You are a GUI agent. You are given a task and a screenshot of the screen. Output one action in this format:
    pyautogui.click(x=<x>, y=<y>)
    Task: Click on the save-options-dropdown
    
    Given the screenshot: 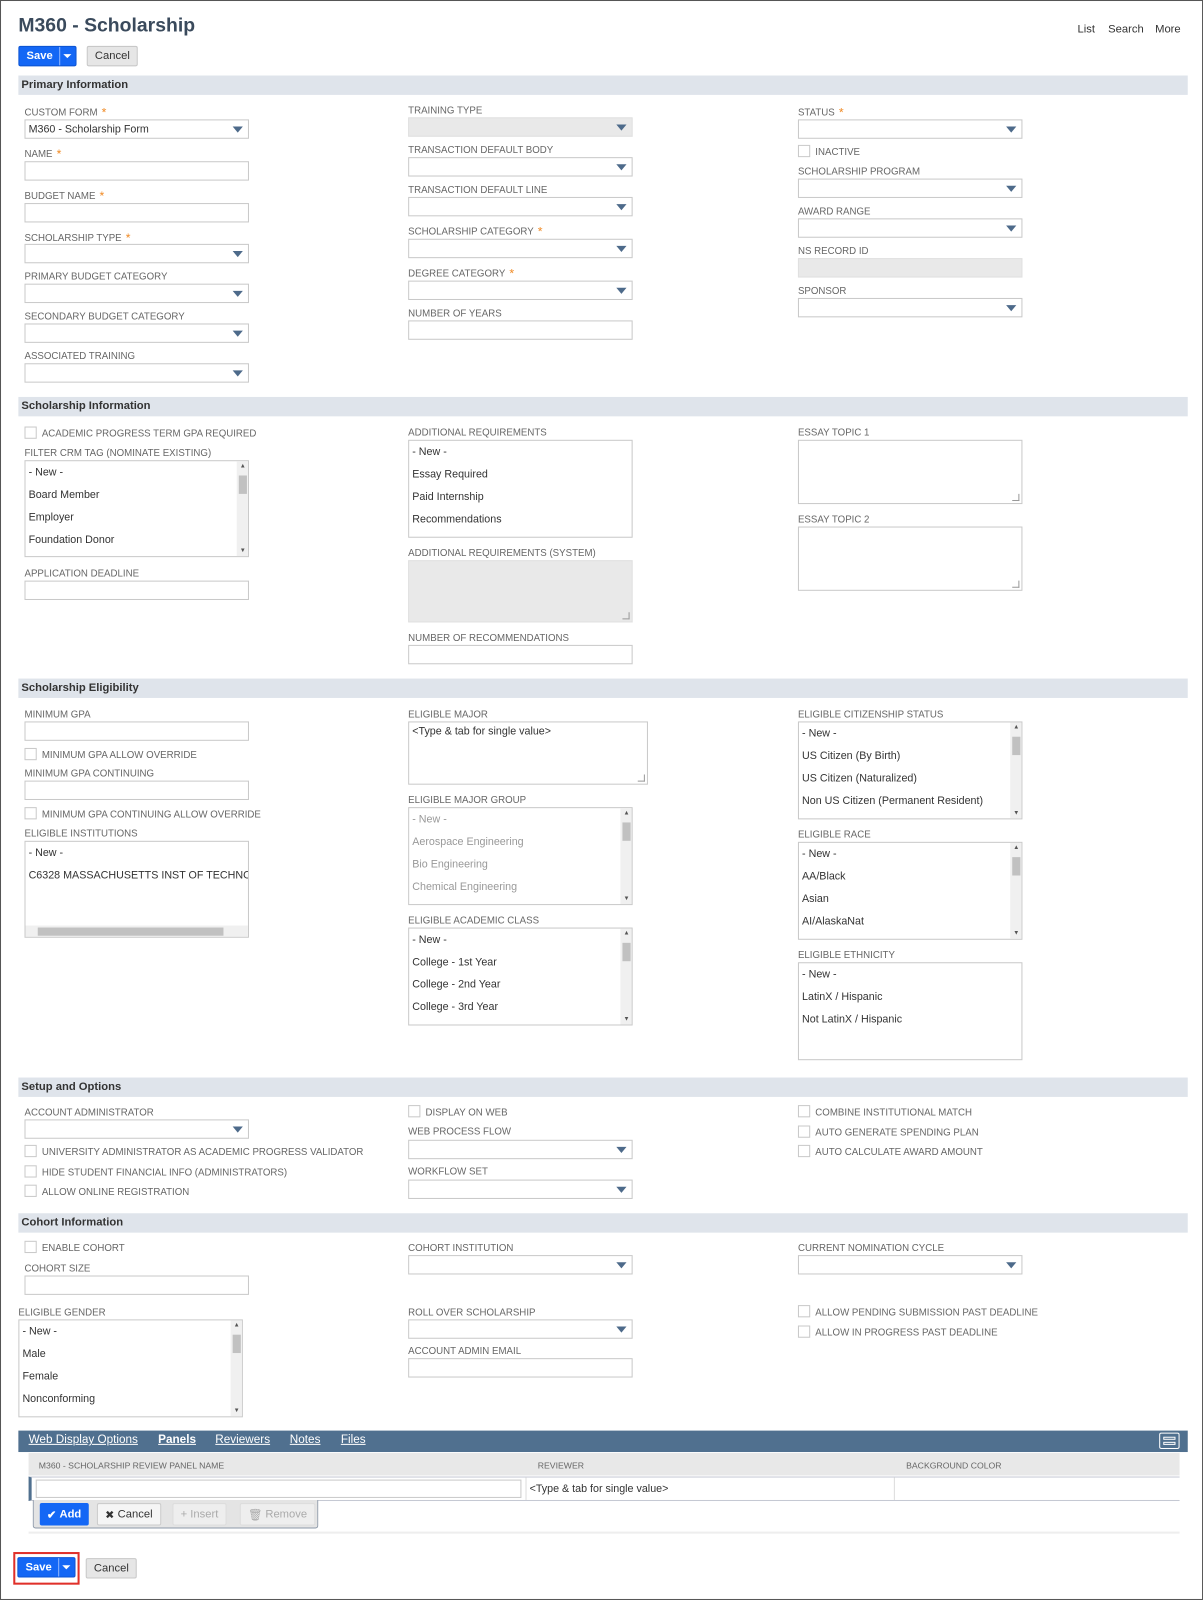 What is the action you would take?
    pyautogui.click(x=67, y=56)
    